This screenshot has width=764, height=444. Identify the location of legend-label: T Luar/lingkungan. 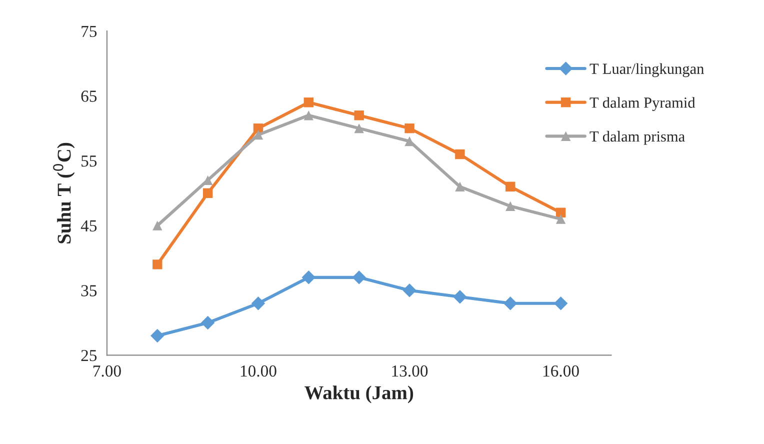
(647, 70).